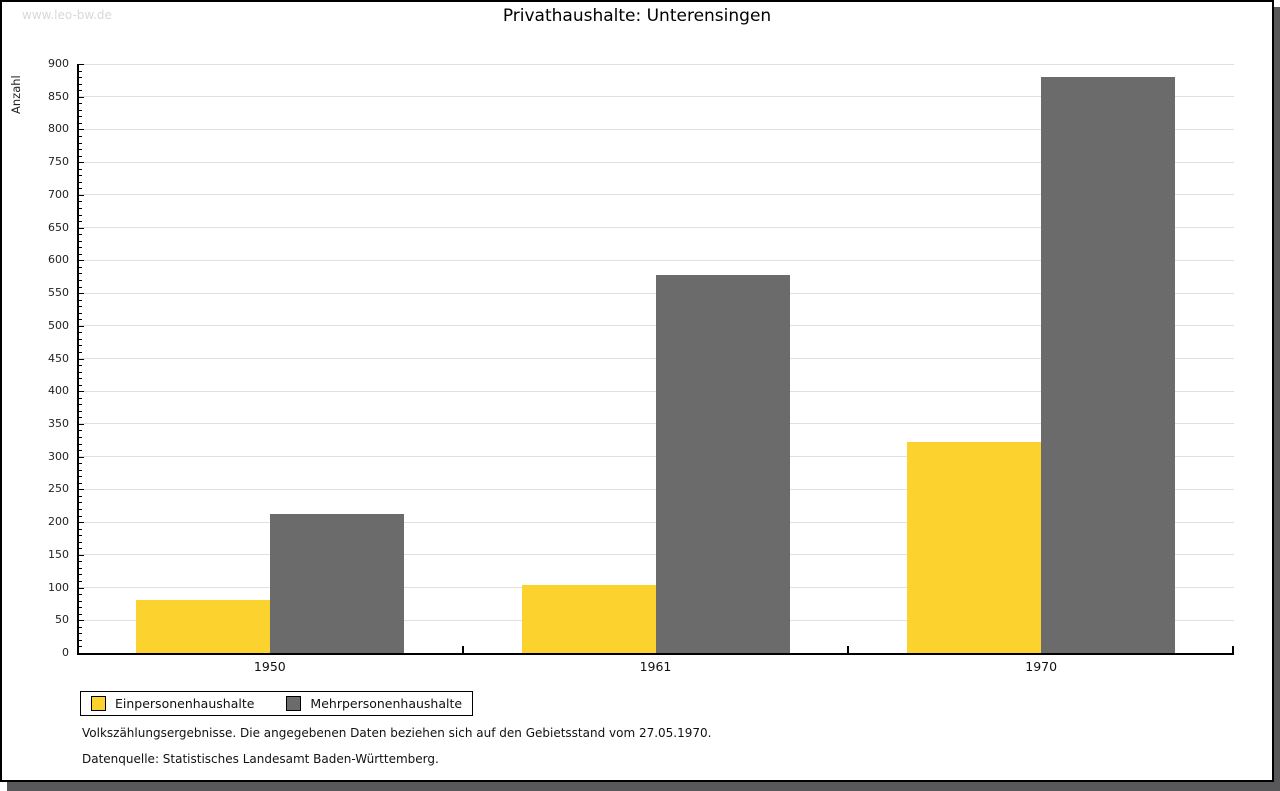 The image size is (1280, 791). What do you see at coordinates (58, 162) in the screenshot?
I see `y-tick-label: 750` at bounding box center [58, 162].